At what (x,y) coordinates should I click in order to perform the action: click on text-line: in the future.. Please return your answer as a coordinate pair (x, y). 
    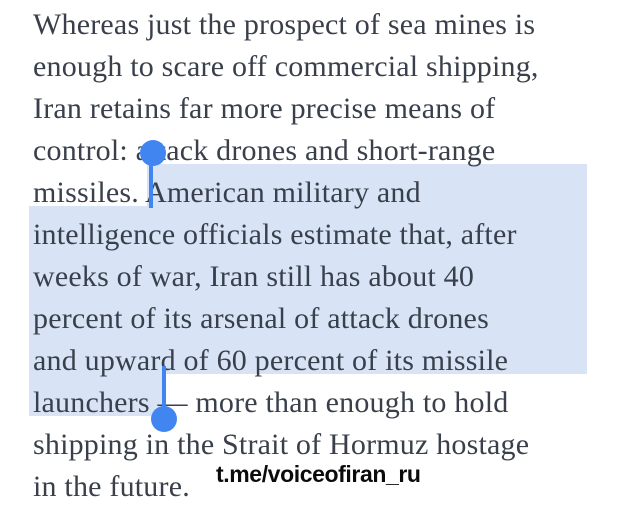
    Looking at the image, I should click on (111, 486).